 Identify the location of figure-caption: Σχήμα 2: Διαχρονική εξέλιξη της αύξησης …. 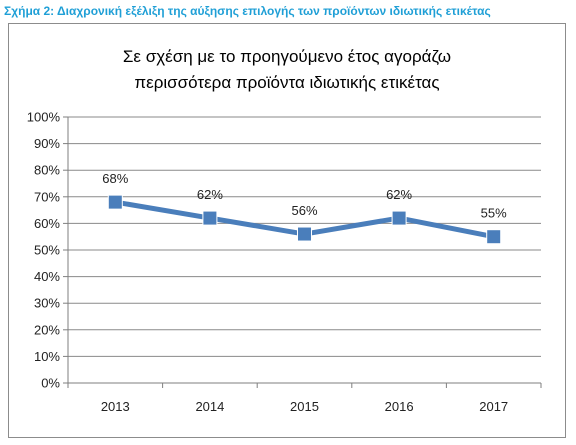
(247, 11).